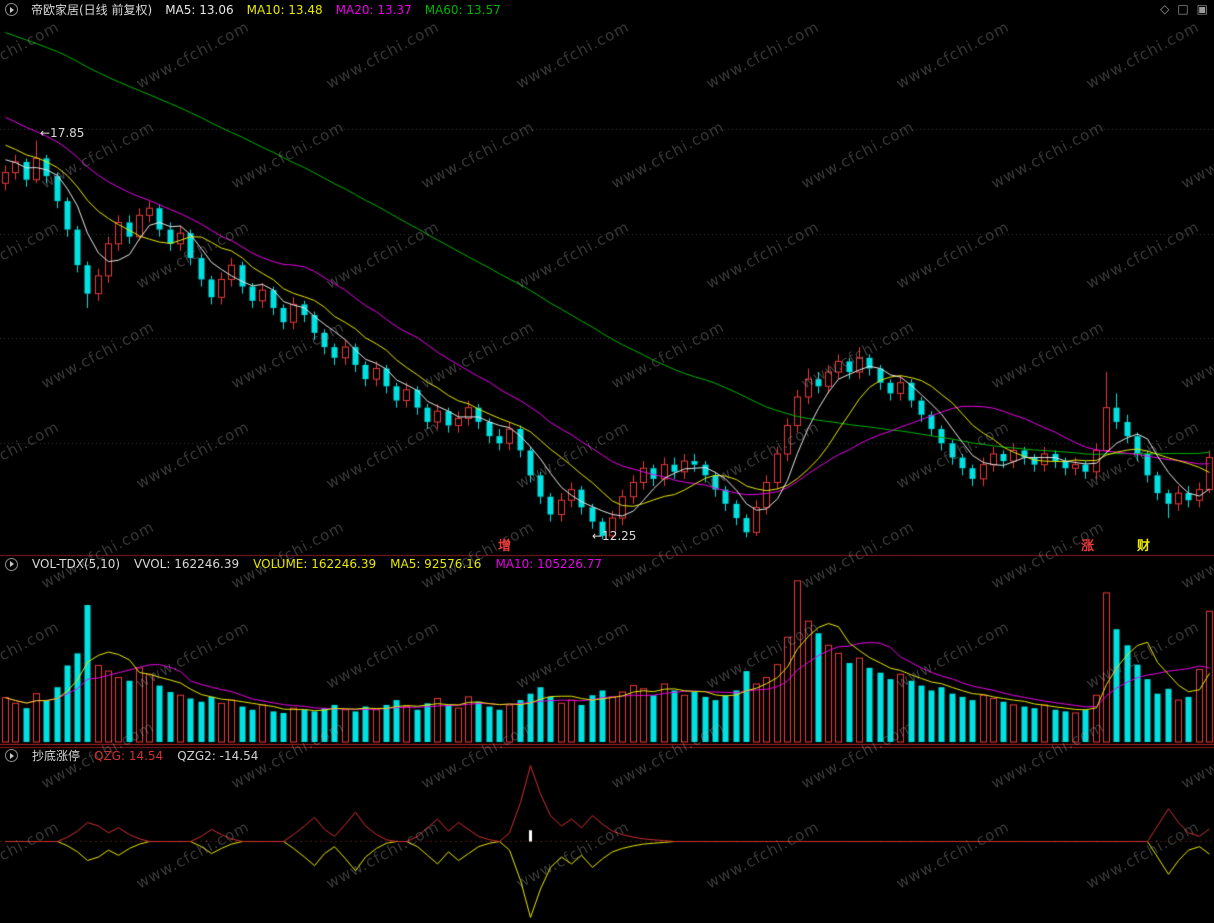 This screenshot has width=1214, height=923. I want to click on ma5-value: MA5: 13.06, so click(199, 9).